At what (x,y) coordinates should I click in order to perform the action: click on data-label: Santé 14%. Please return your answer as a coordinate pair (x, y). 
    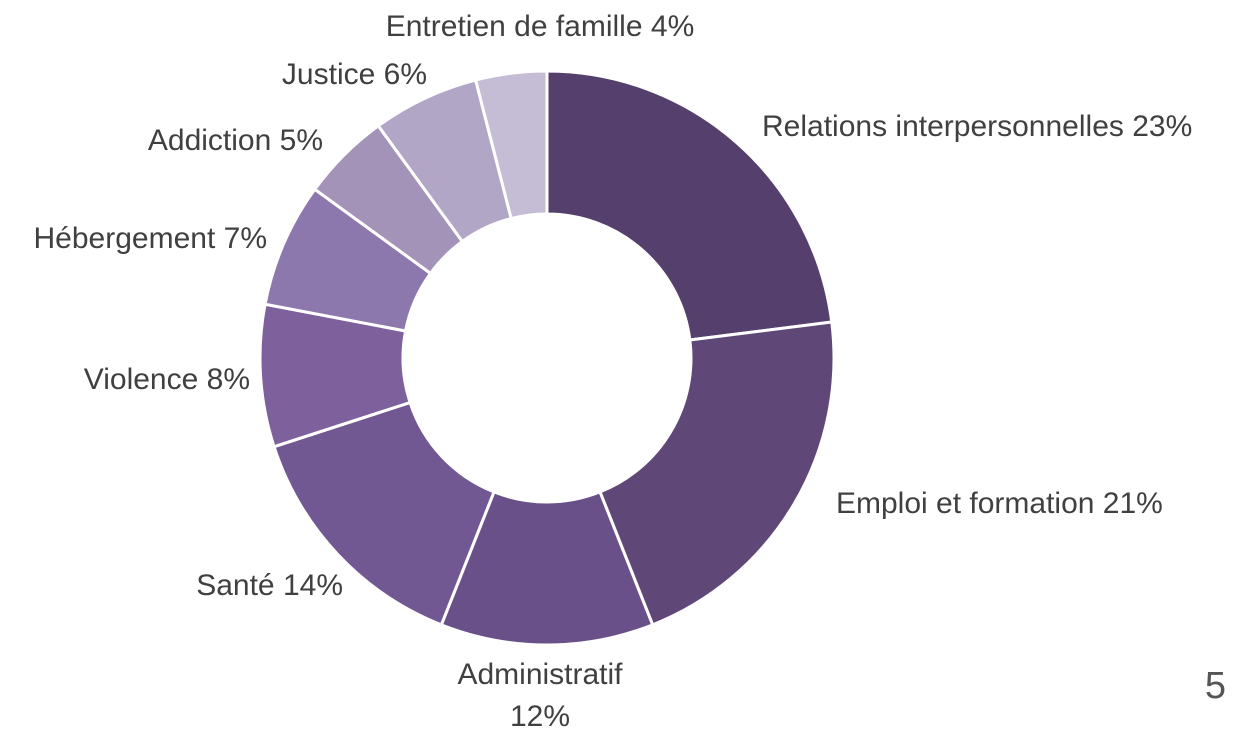
    Looking at the image, I should click on (269, 585).